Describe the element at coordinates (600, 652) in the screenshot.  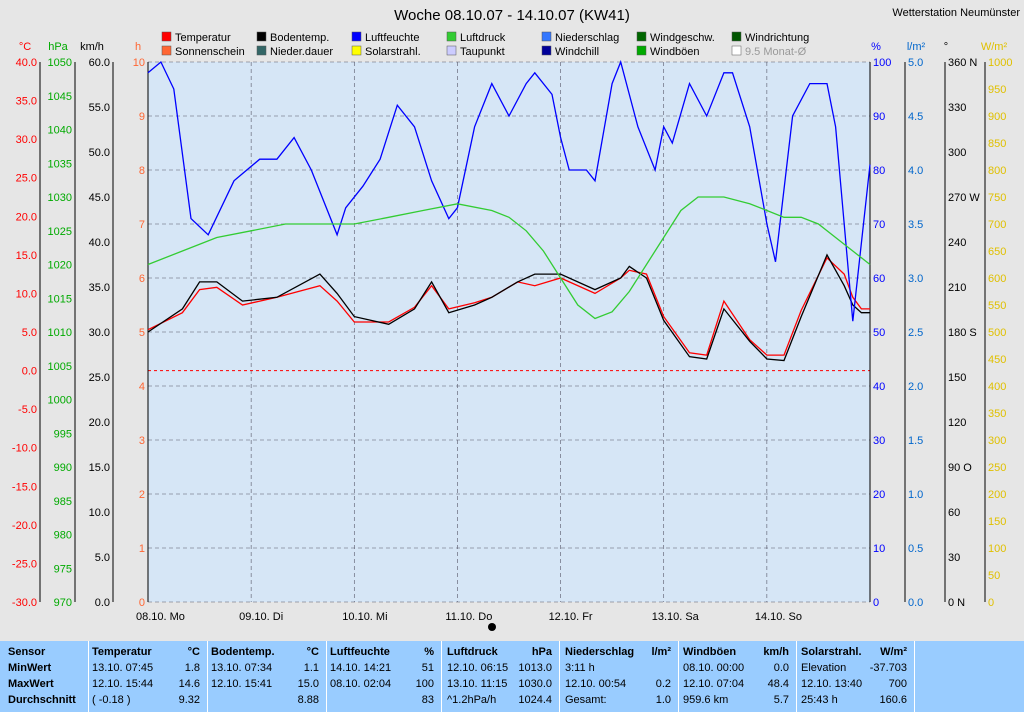
I see `stats-header-label: Niederschlag` at that location.